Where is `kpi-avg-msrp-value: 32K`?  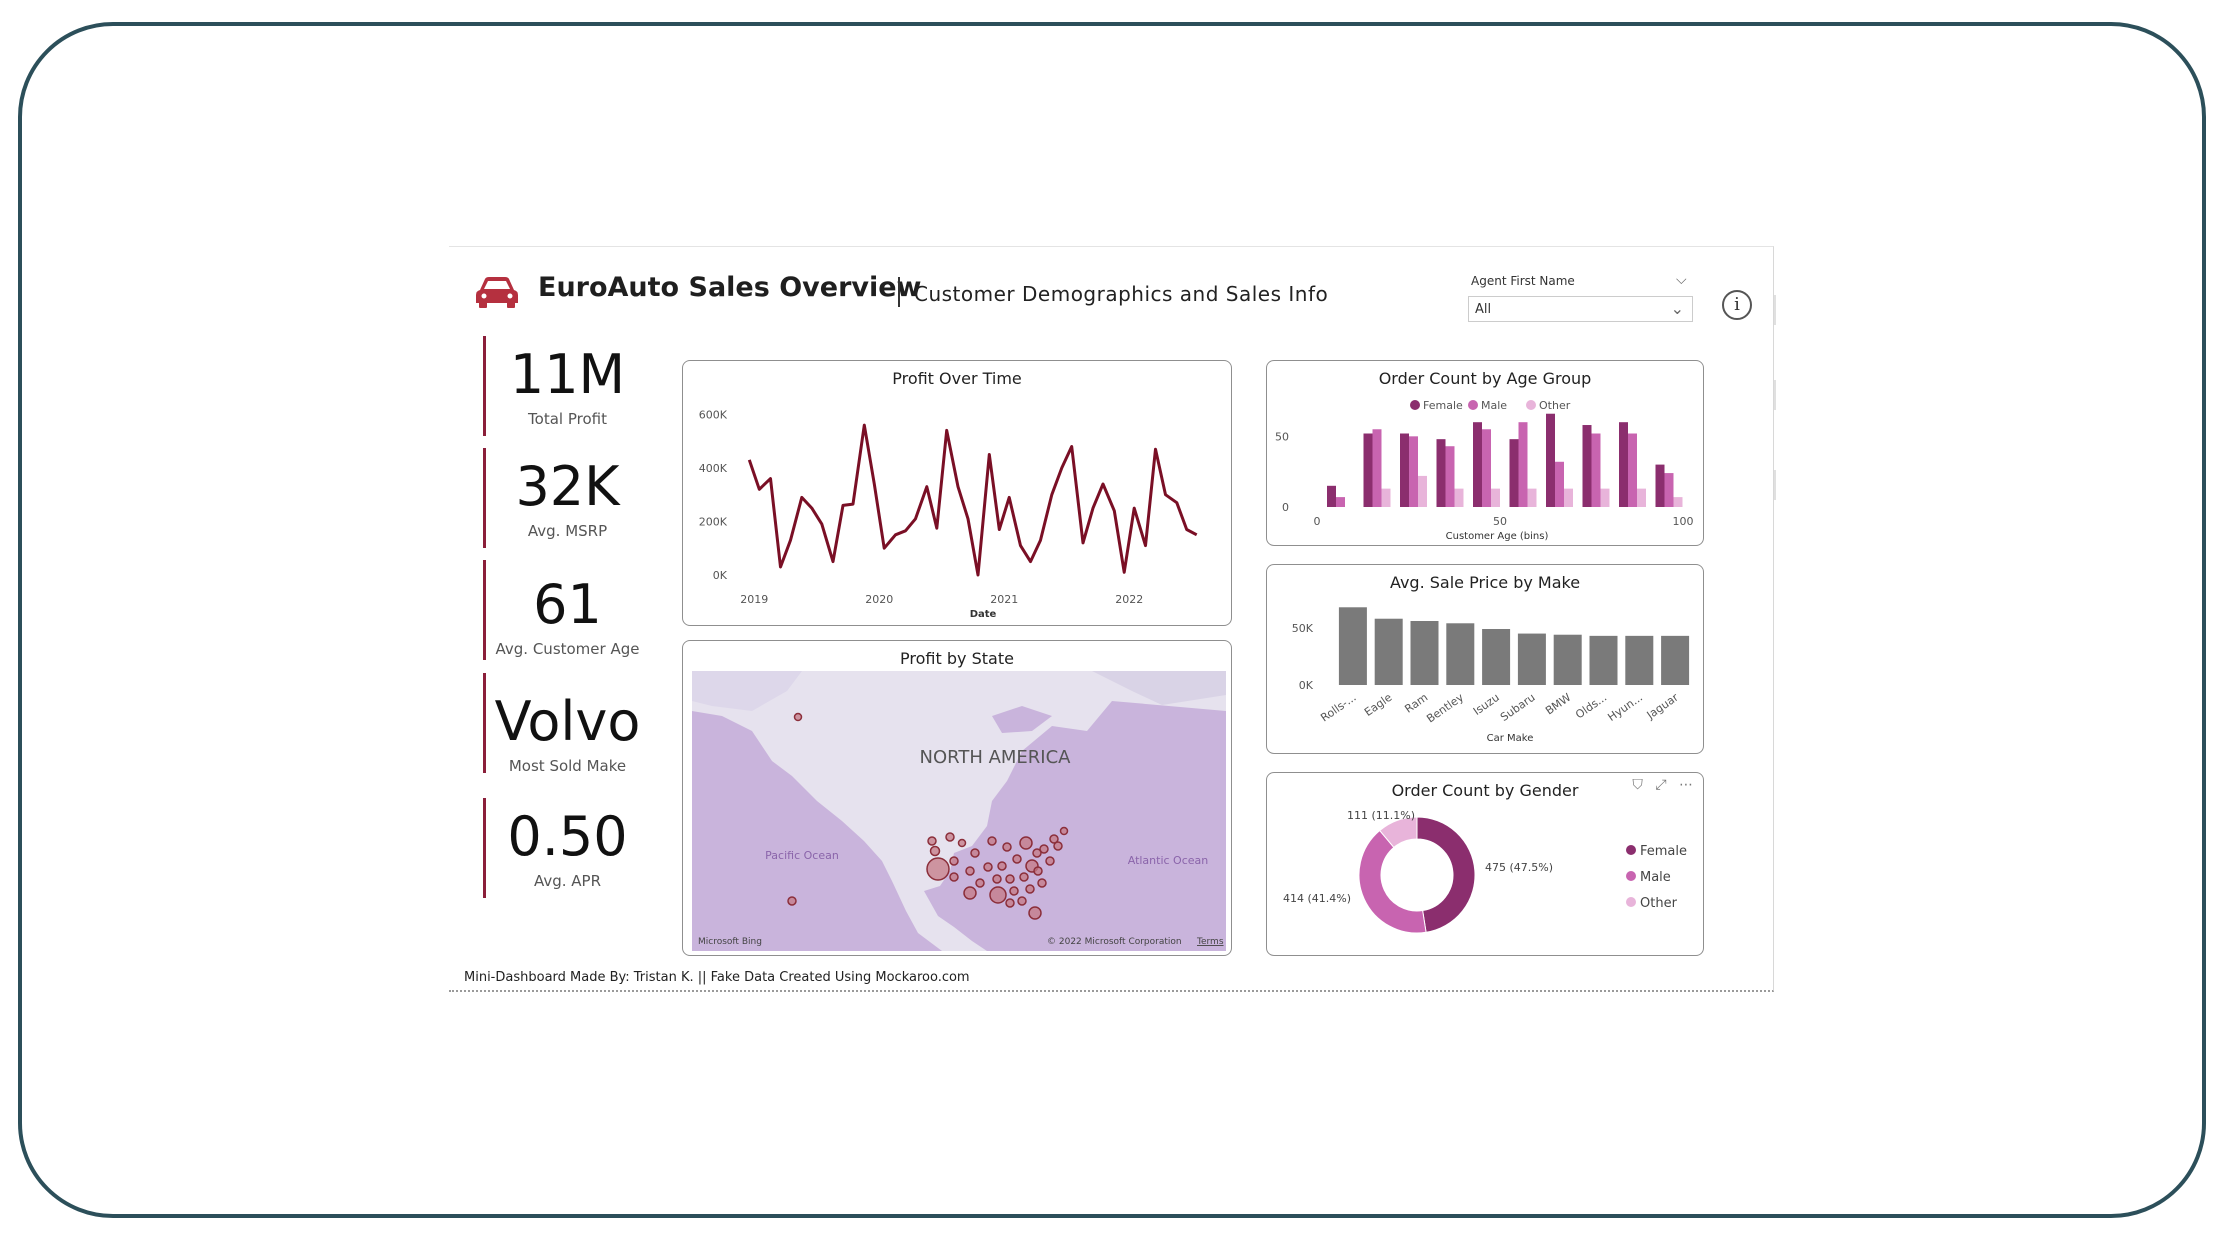 kpi-avg-msrp-value: 32K is located at coordinates (567, 486).